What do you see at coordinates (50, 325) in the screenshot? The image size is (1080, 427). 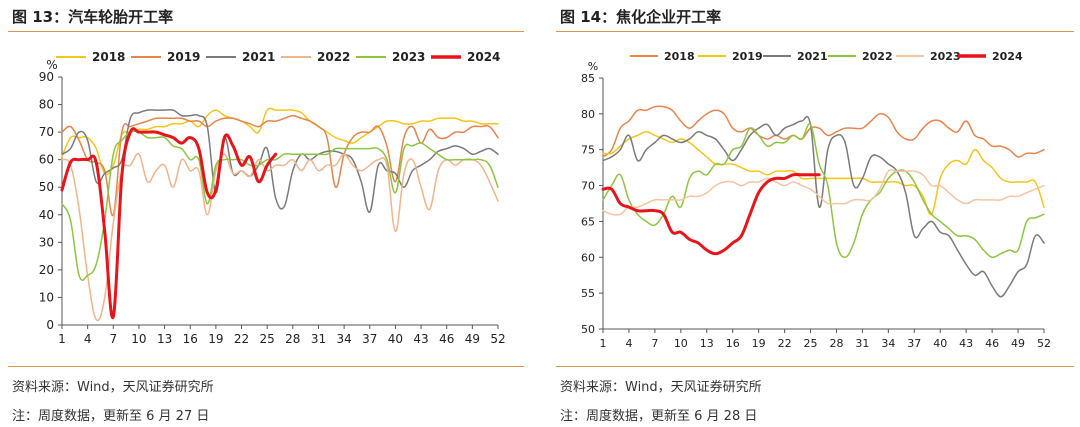 I see `y-tick-label: 0` at bounding box center [50, 325].